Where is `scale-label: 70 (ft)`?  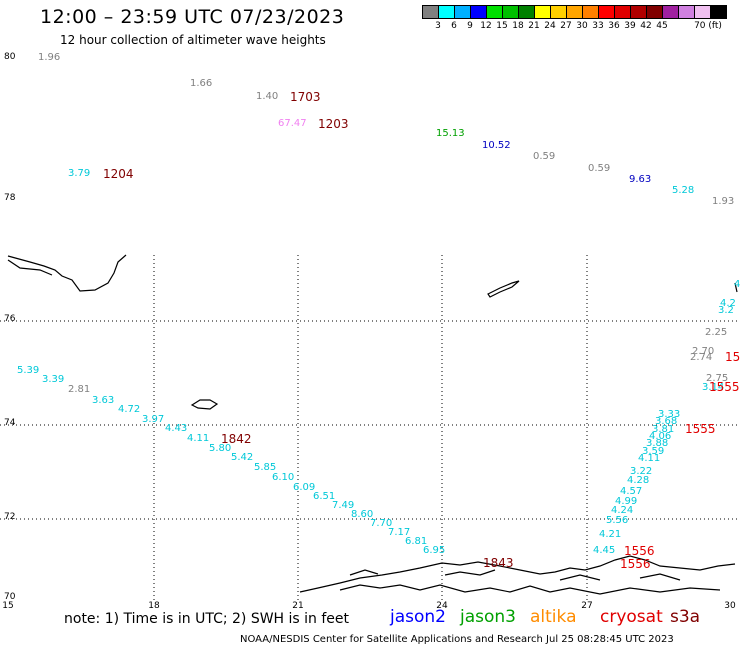 scale-label: 70 (ft) is located at coordinates (708, 26).